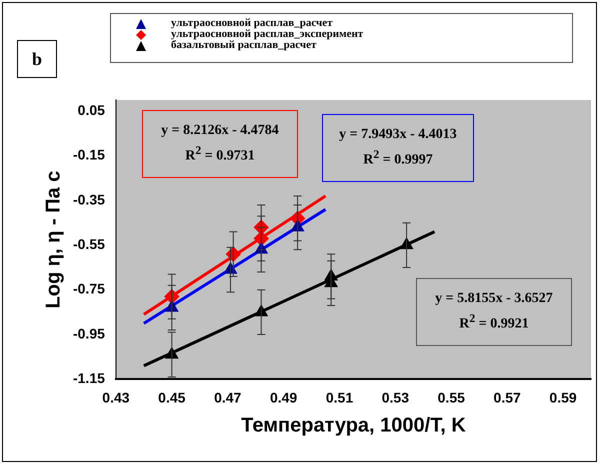 This screenshot has height=466, width=601. Describe the element at coordinates (89, 333) in the screenshot. I see `y-tick-label: -0.95` at that location.